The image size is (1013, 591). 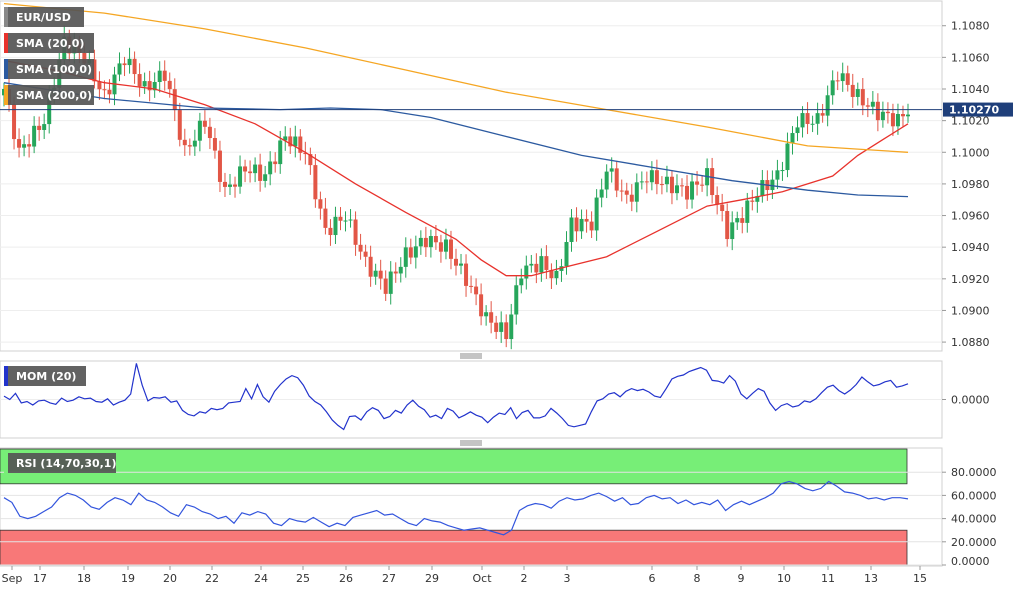 What do you see at coordinates (454, 547) in the screenshot?
I see `rsi-oversold-zone` at bounding box center [454, 547].